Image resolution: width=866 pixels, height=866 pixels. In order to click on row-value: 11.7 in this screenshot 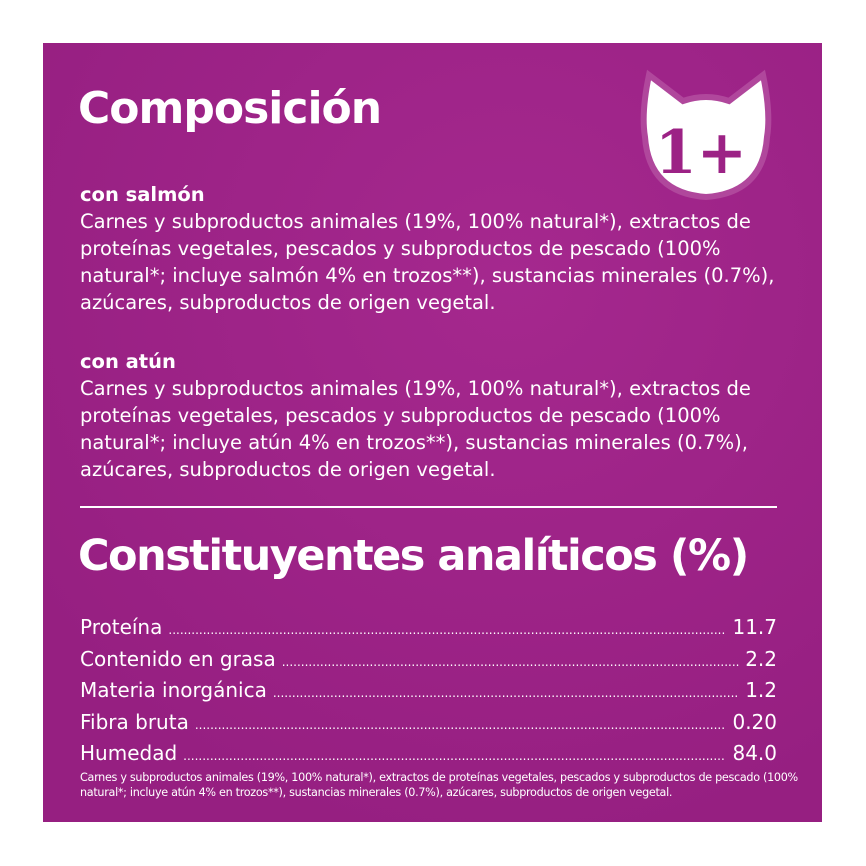, I will do `click(754, 627)`.